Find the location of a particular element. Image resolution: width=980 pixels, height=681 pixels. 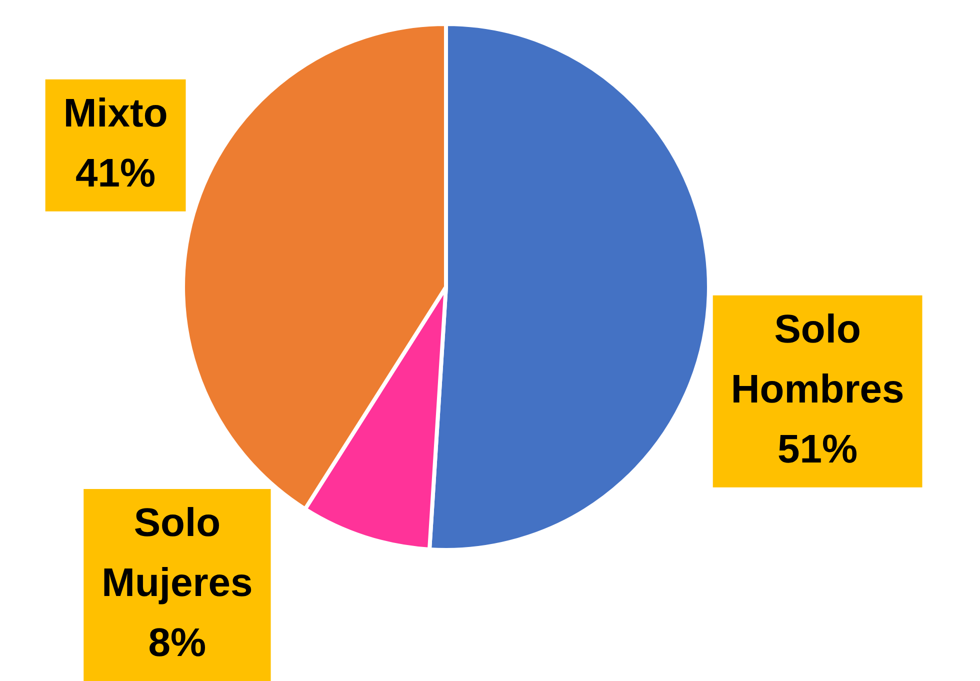

slice-label: Mixto is located at coordinates (115, 113).